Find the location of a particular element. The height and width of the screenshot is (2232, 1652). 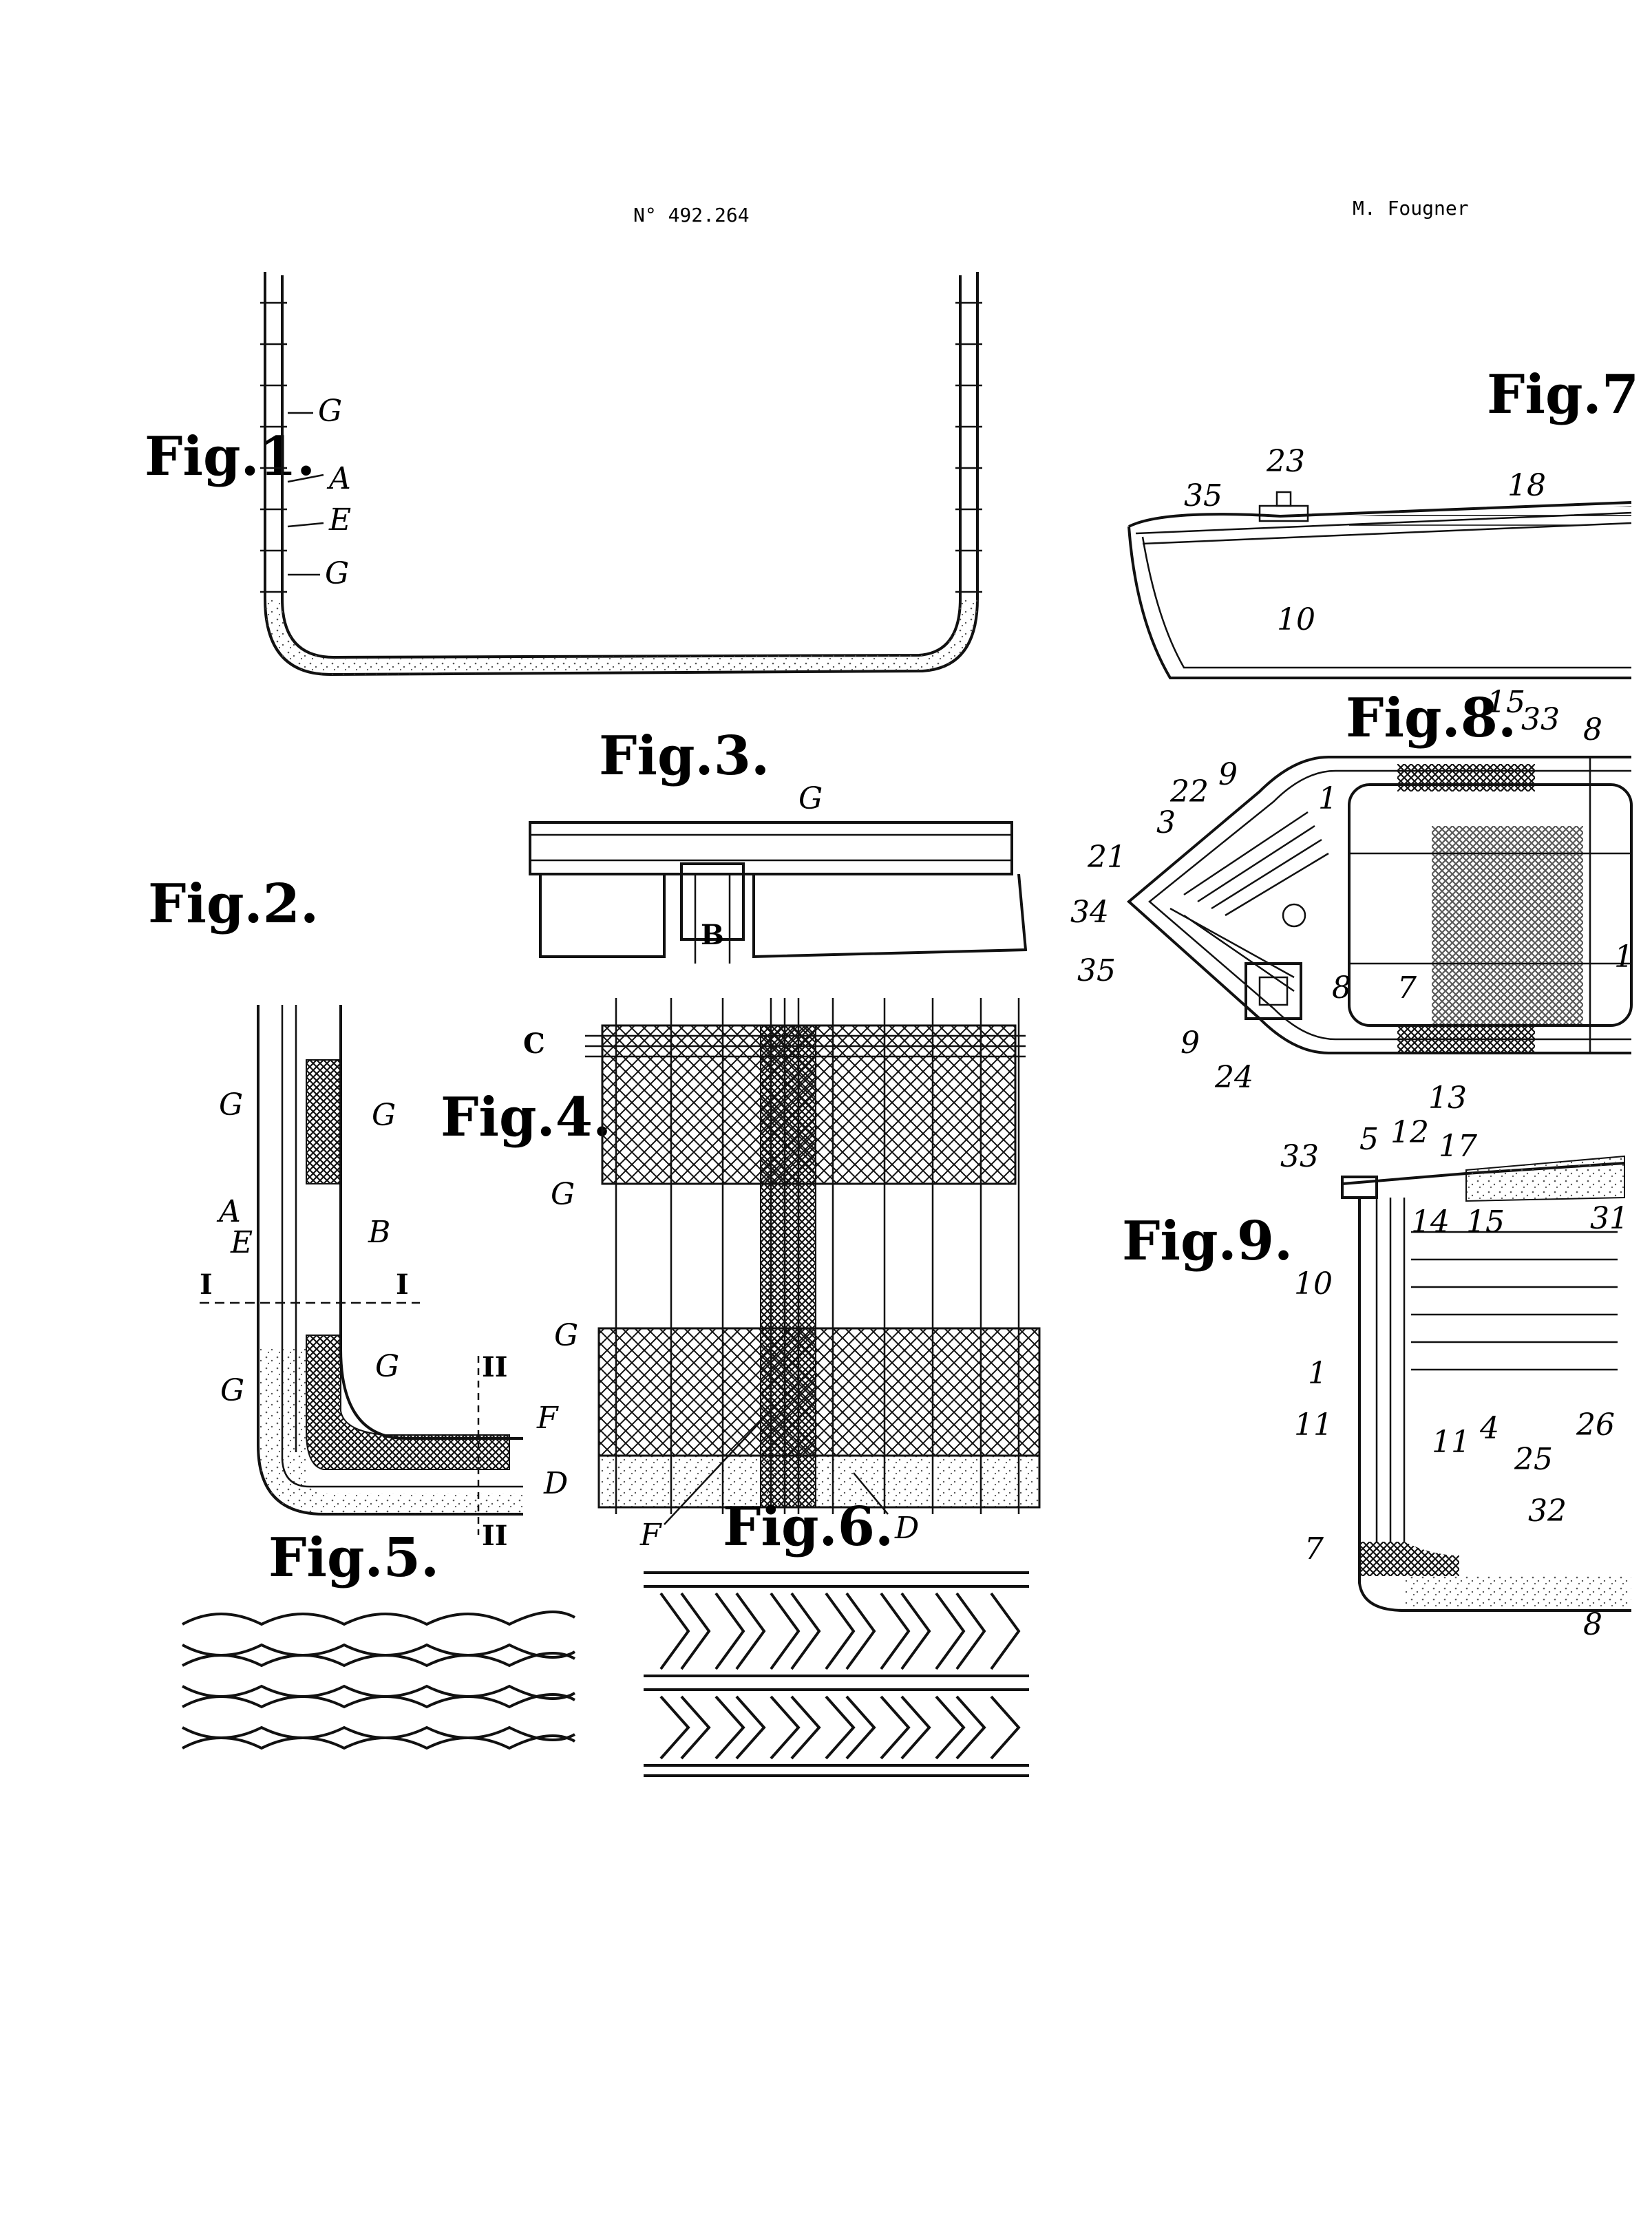

fig2-label-i2: I is located at coordinates (403, 1284).